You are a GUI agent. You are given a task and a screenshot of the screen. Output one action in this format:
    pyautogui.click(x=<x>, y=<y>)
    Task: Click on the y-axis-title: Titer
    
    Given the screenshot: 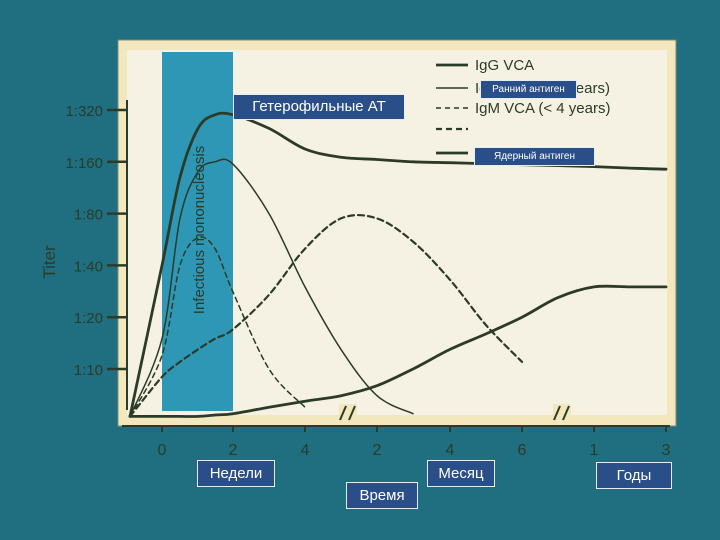 What is the action you would take?
    pyautogui.click(x=49, y=262)
    